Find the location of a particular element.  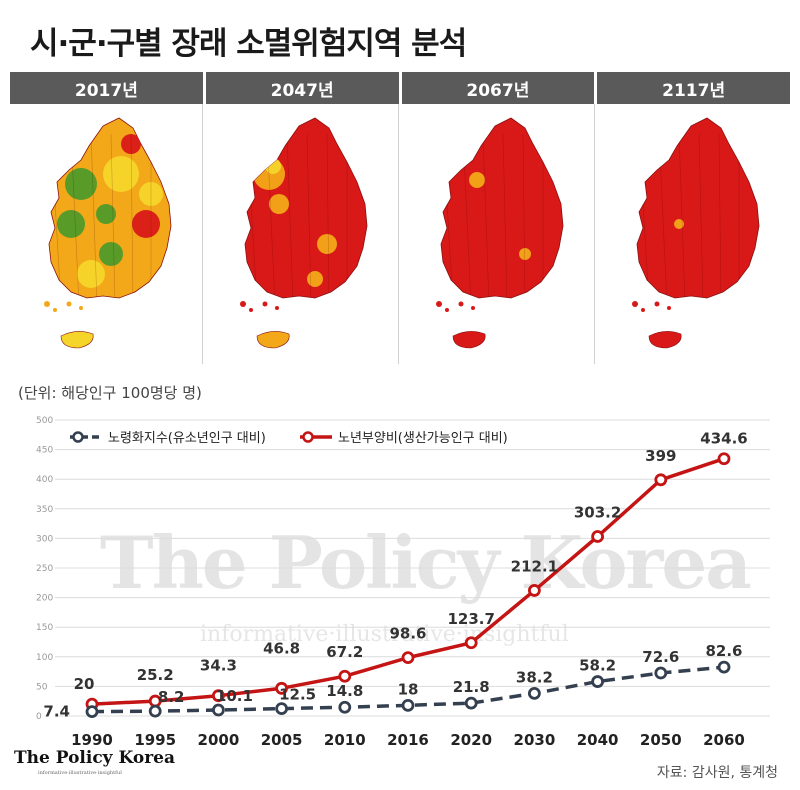

y-tick-label: 200 is located at coordinates (44, 599).